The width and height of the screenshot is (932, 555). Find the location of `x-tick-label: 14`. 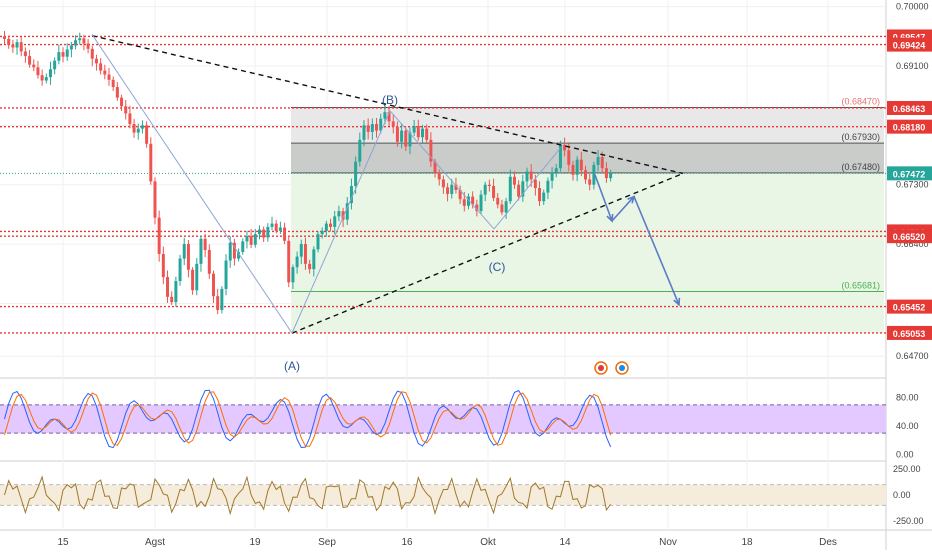

x-tick-label: 14 is located at coordinates (565, 542).